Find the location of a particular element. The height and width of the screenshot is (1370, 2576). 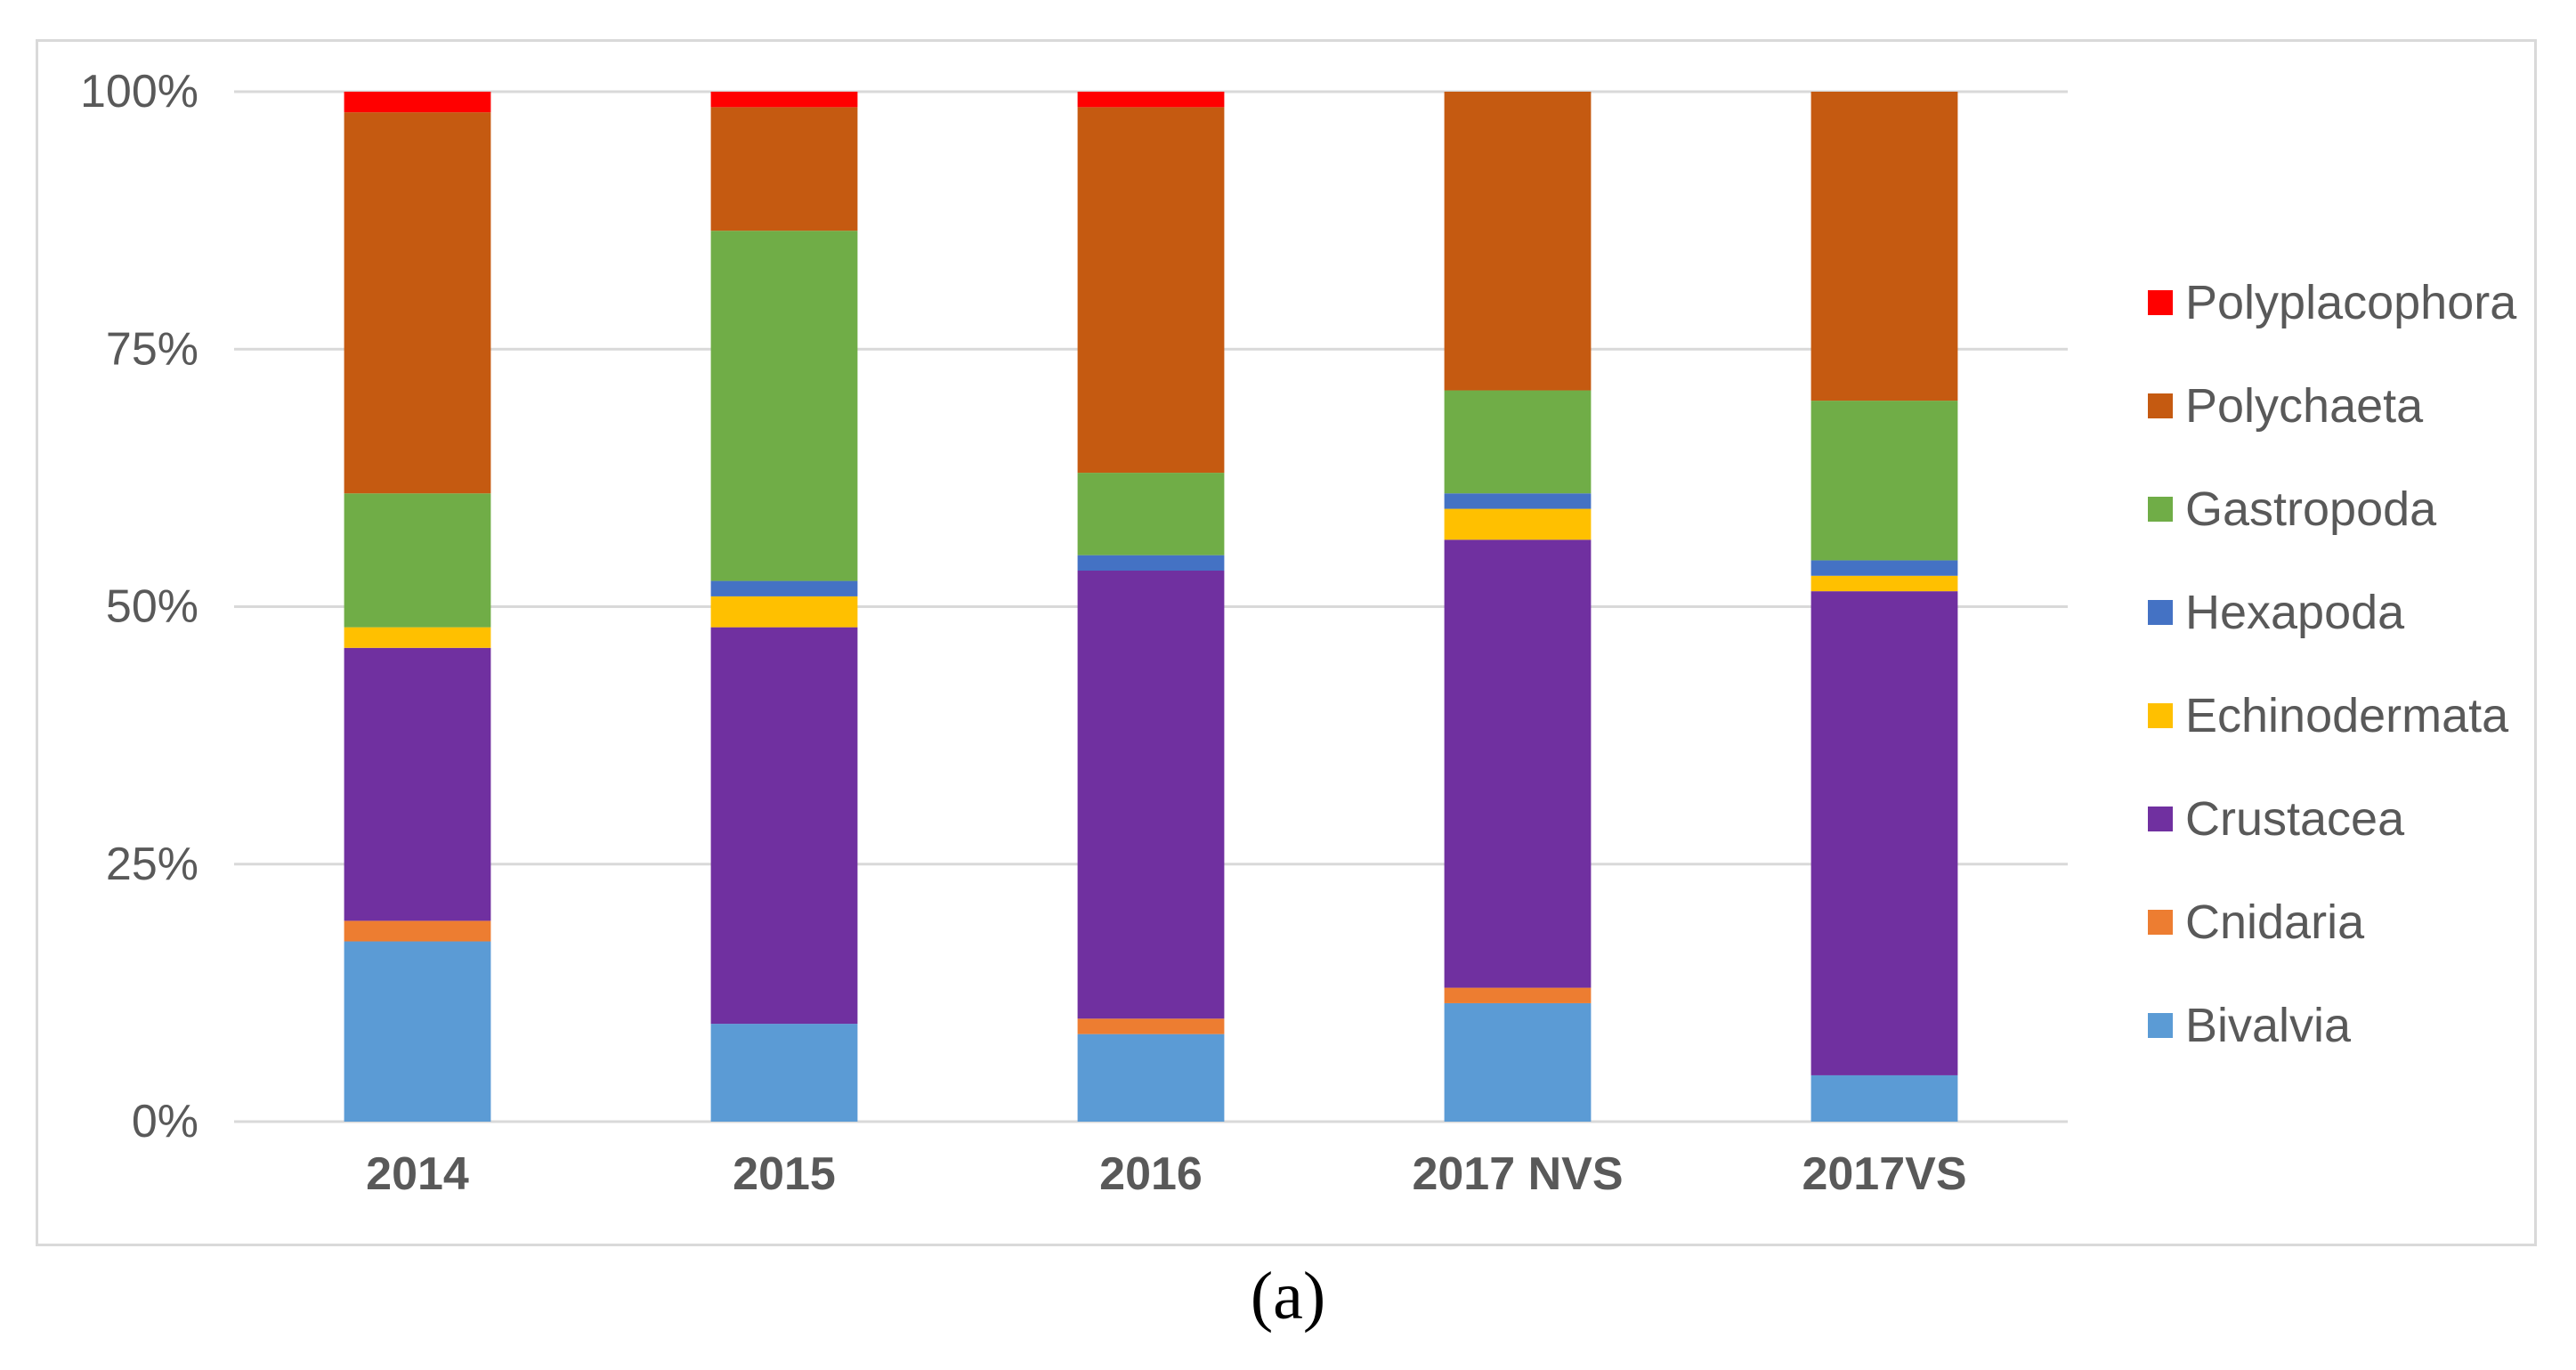

y-tick-label: 50% is located at coordinates (152, 607).